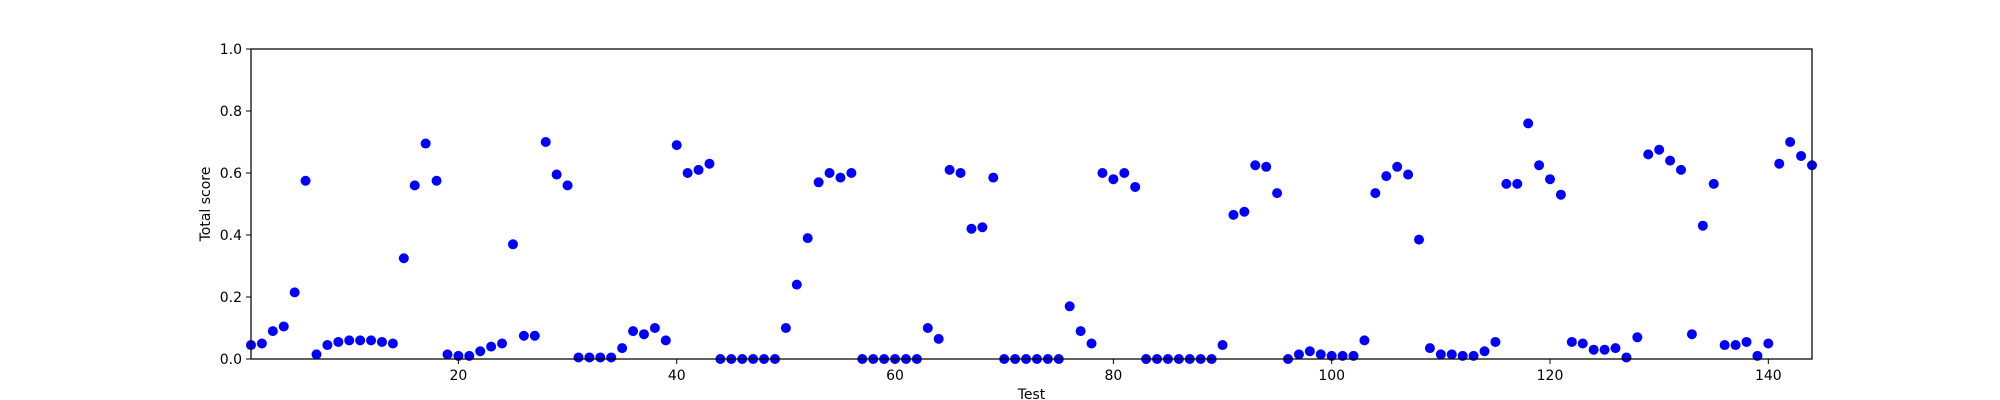  What do you see at coordinates (1550, 376) in the screenshot?
I see `x-tick-label: 120` at bounding box center [1550, 376].